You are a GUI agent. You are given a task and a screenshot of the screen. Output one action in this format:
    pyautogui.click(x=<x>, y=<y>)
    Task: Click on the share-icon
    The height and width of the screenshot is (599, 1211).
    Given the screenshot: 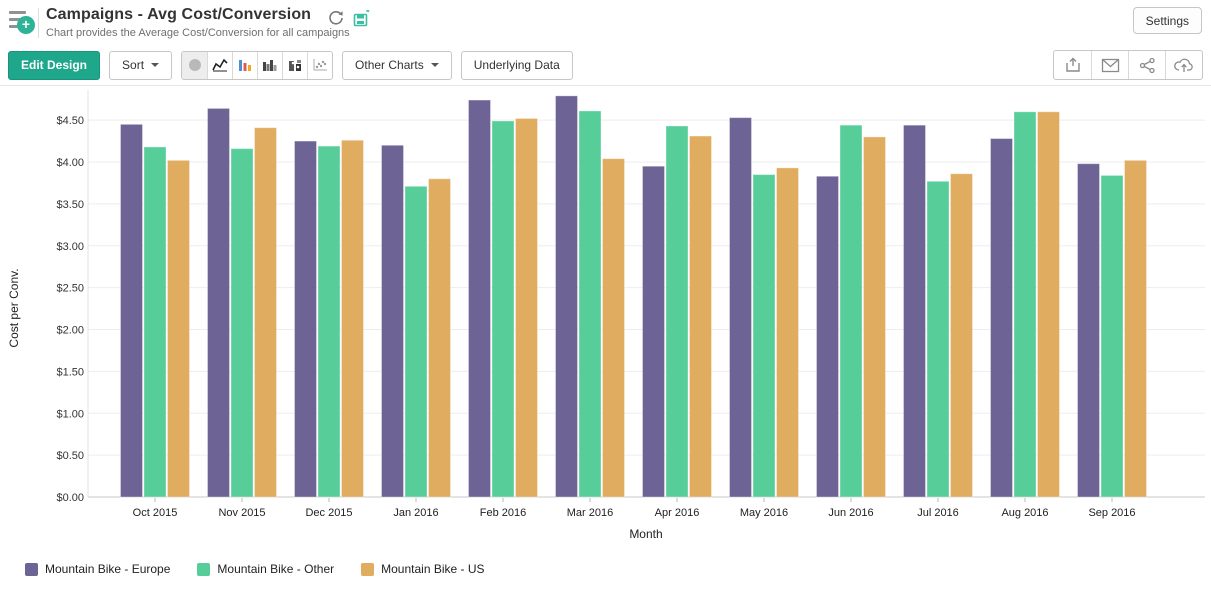 What is the action you would take?
    pyautogui.click(x=1146, y=65)
    